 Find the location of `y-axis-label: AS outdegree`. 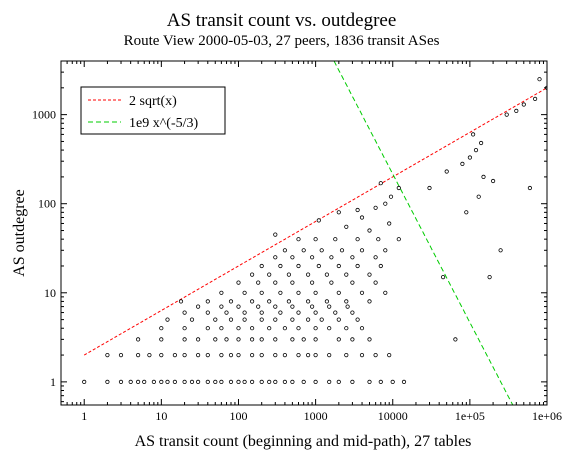

y-axis-label: AS outdegree is located at coordinates (19, 233).